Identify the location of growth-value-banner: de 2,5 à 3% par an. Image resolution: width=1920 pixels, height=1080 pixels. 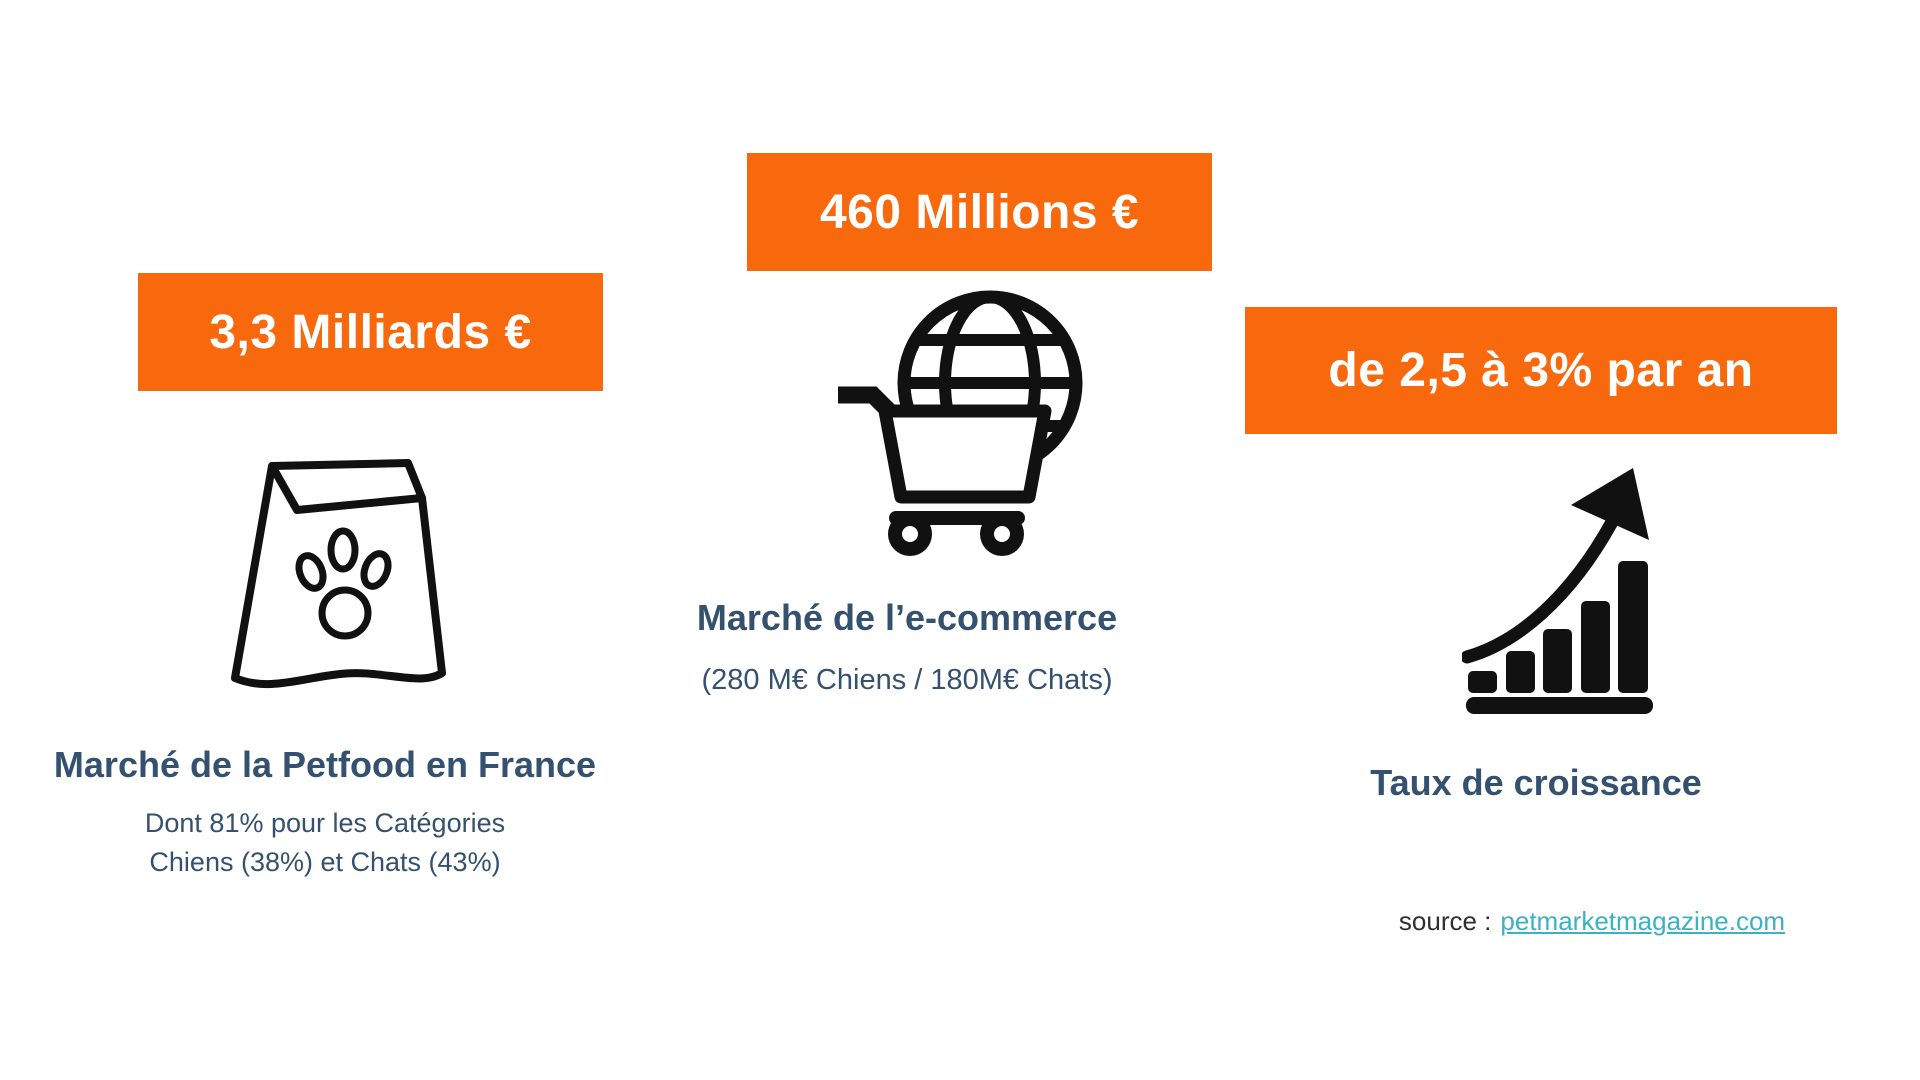
(1541, 370).